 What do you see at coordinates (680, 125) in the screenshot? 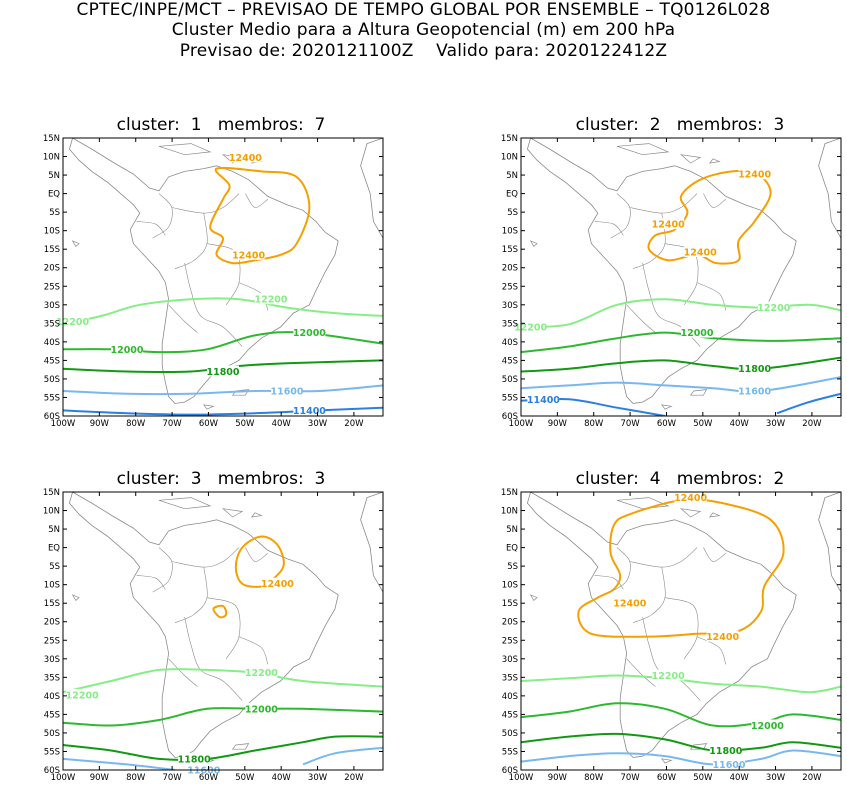
I see `panel-2-title: cluster: 2 membros: 3` at bounding box center [680, 125].